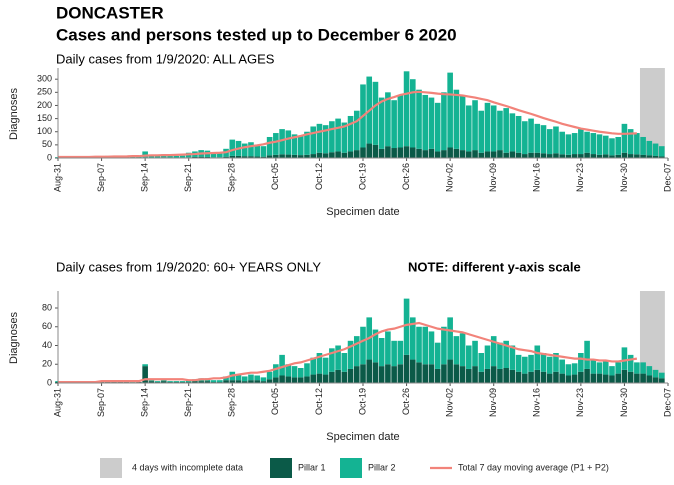  What do you see at coordinates (362, 212) in the screenshot?
I see `x-axis-label: Specimen date` at bounding box center [362, 212].